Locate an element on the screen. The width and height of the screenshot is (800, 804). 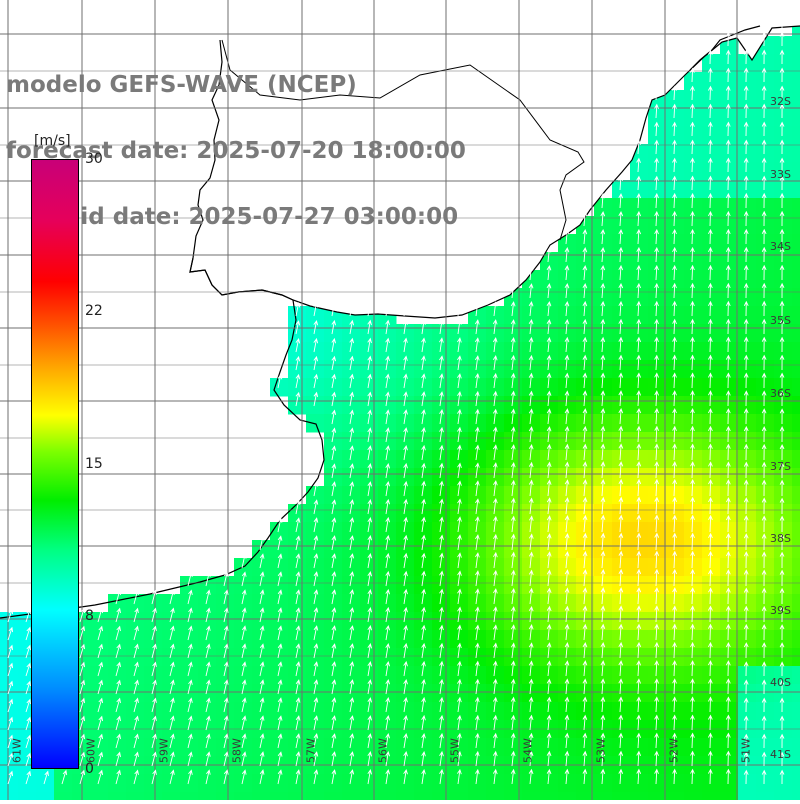
lon-label-59w: 59W is located at coordinates (164, 750).